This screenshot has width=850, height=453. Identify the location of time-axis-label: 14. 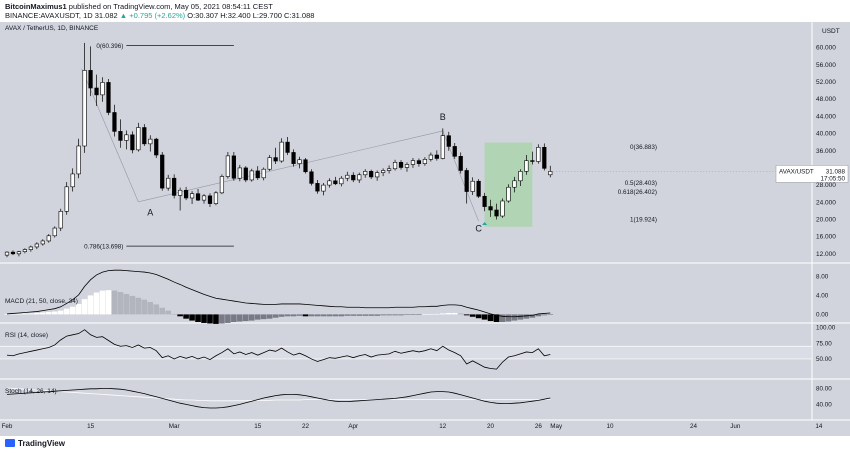
(819, 426).